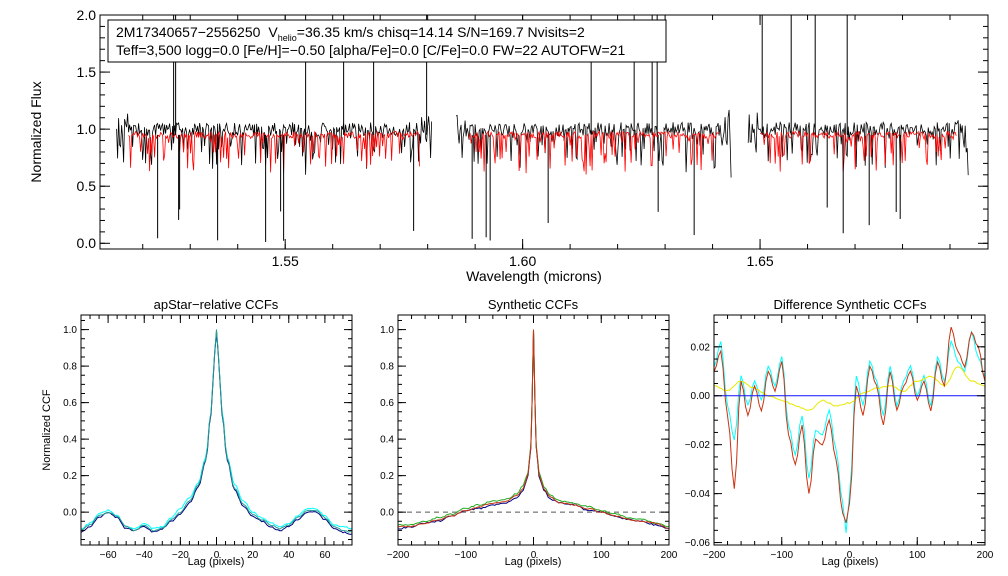 This screenshot has height=576, width=1008. Describe the element at coordinates (87, 186) in the screenshot. I see `y-tick-label: 0.5` at that location.